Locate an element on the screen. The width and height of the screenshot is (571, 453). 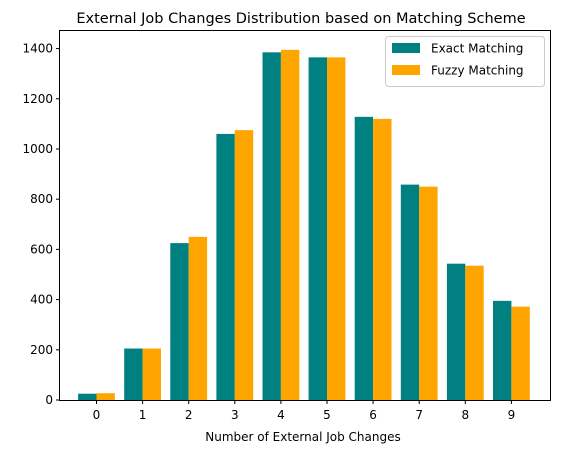
x-tick-label: 7 is located at coordinates (419, 415).